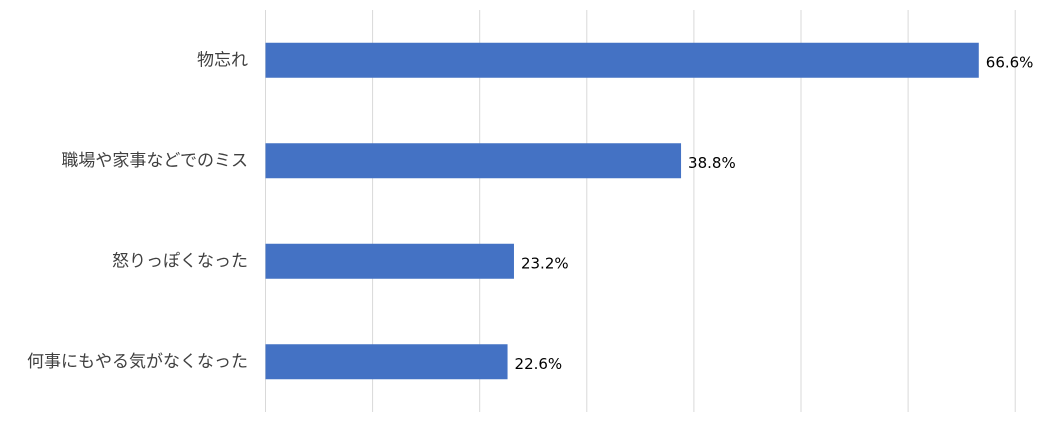 Image resolution: width=1053 pixels, height=422 pixels. Describe the element at coordinates (137, 362) in the screenshot. I see `category-label: 何事にもやる気がなくなった` at that location.